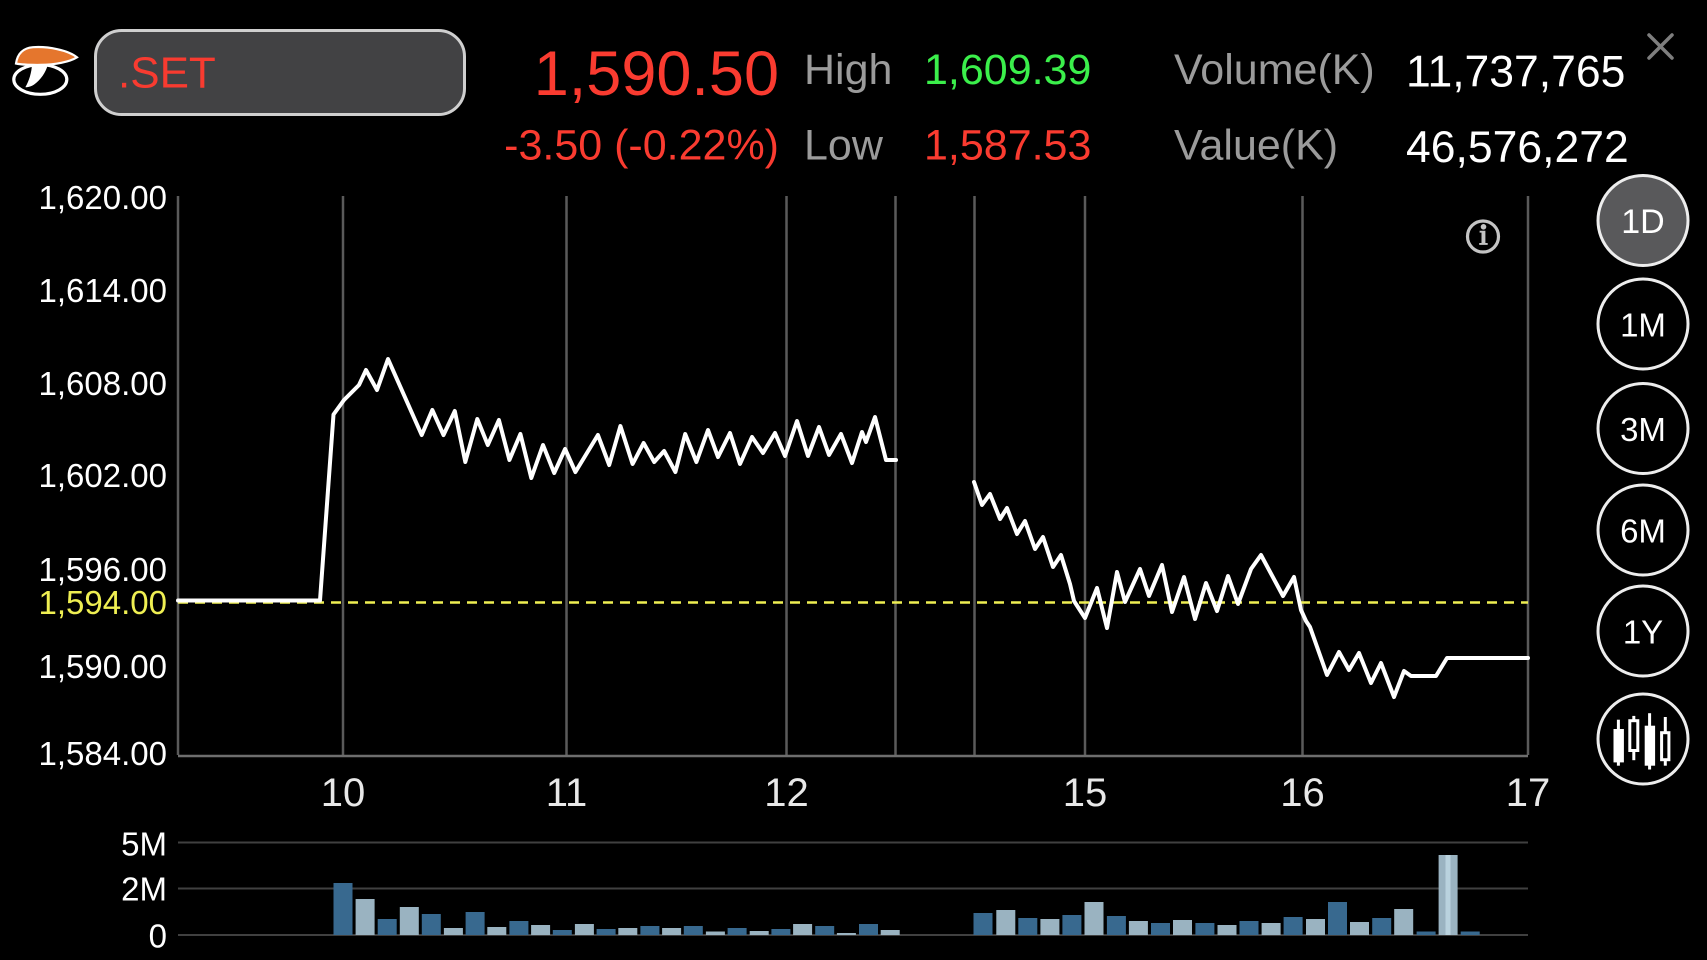 Image resolution: width=1707 pixels, height=960 pixels. I want to click on svg-text: 5M, so click(144, 844).